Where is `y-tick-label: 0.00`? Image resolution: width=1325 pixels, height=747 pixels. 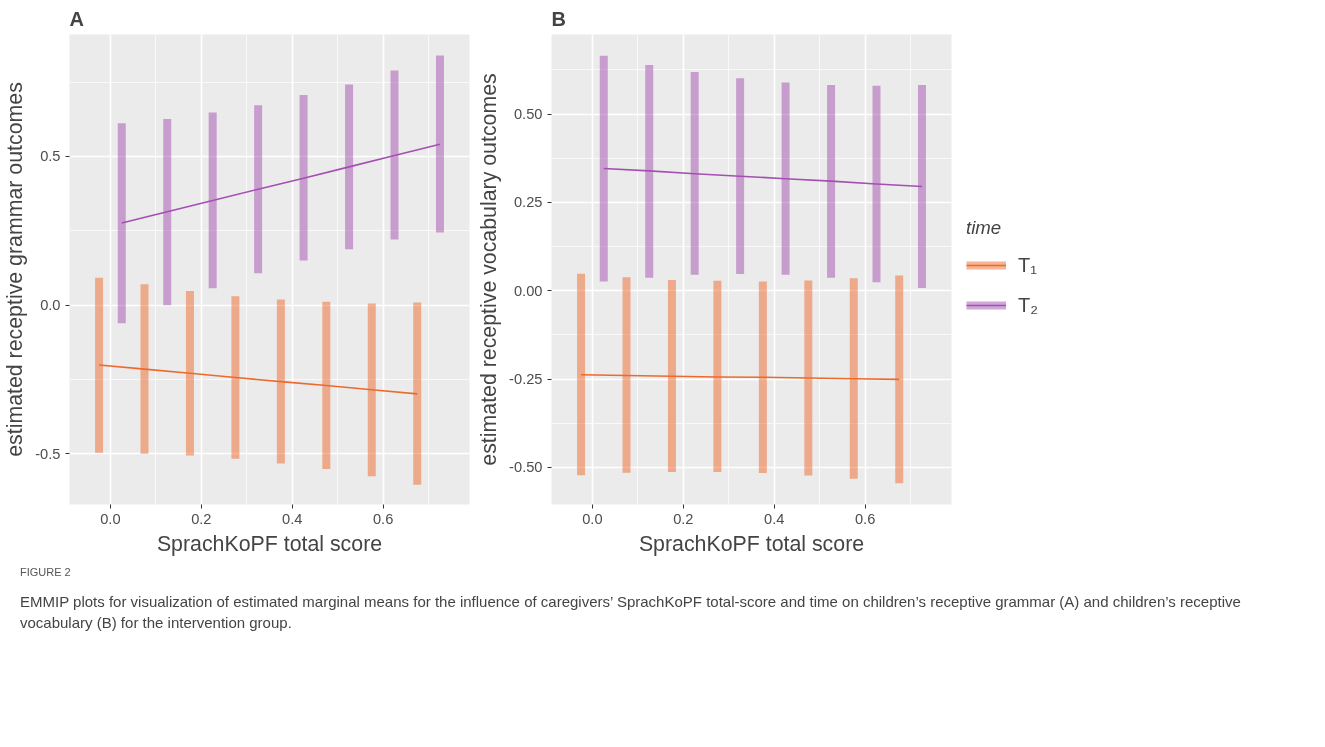
y-tick-label: 0.00 is located at coordinates (528, 290).